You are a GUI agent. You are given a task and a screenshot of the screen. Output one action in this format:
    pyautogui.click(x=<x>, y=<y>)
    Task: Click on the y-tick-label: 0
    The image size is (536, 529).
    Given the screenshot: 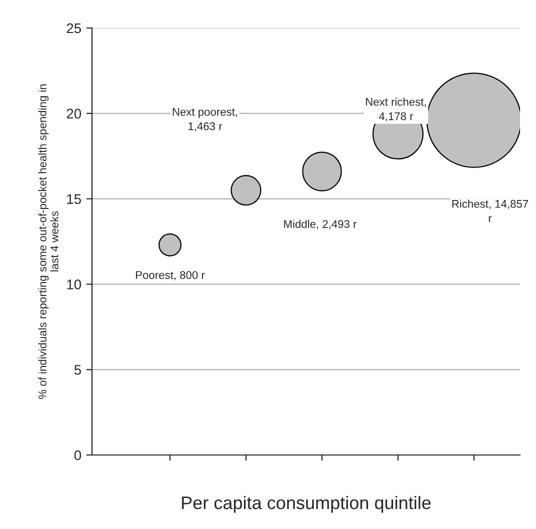 What is the action you would take?
    pyautogui.click(x=78, y=455)
    